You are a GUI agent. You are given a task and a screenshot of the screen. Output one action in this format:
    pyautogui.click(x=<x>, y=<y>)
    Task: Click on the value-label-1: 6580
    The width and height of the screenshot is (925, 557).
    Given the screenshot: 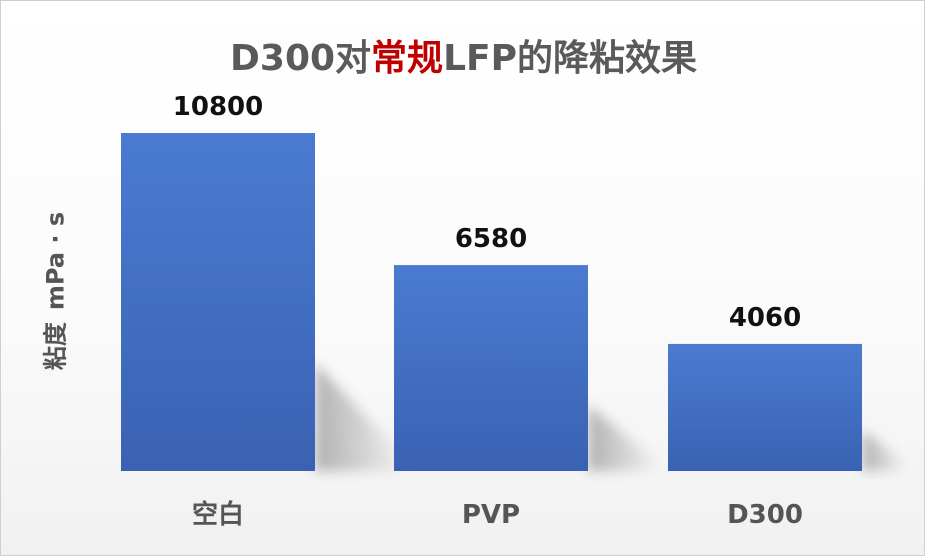 What is the action you would take?
    pyautogui.click(x=491, y=239)
    